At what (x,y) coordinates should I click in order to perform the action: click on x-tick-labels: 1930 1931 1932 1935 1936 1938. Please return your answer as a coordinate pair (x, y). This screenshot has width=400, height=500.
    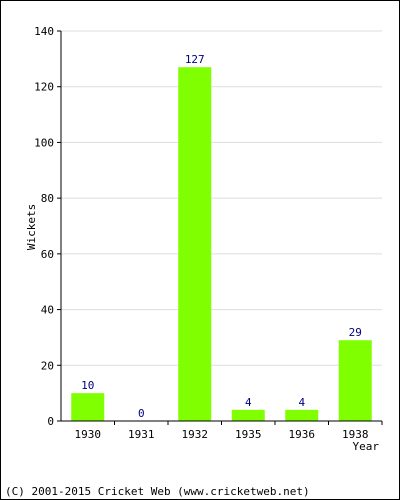
    Looking at the image, I should click on (222, 434).